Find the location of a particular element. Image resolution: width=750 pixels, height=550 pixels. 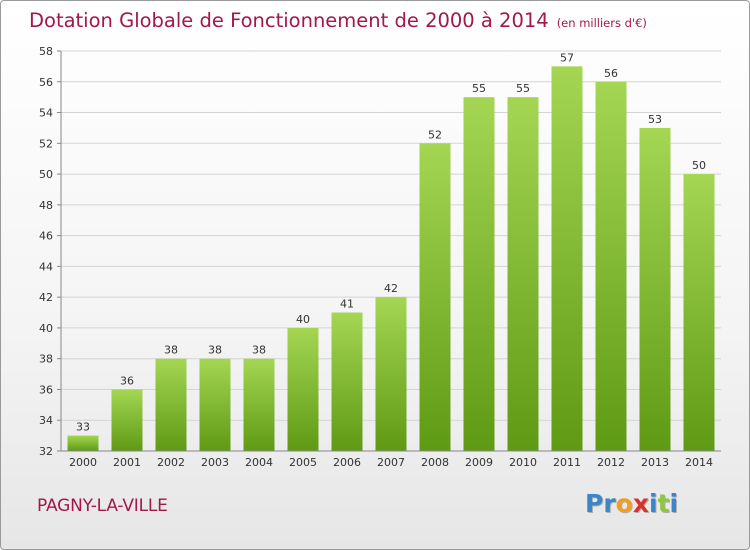

logo-letter: r is located at coordinates (609, 503).